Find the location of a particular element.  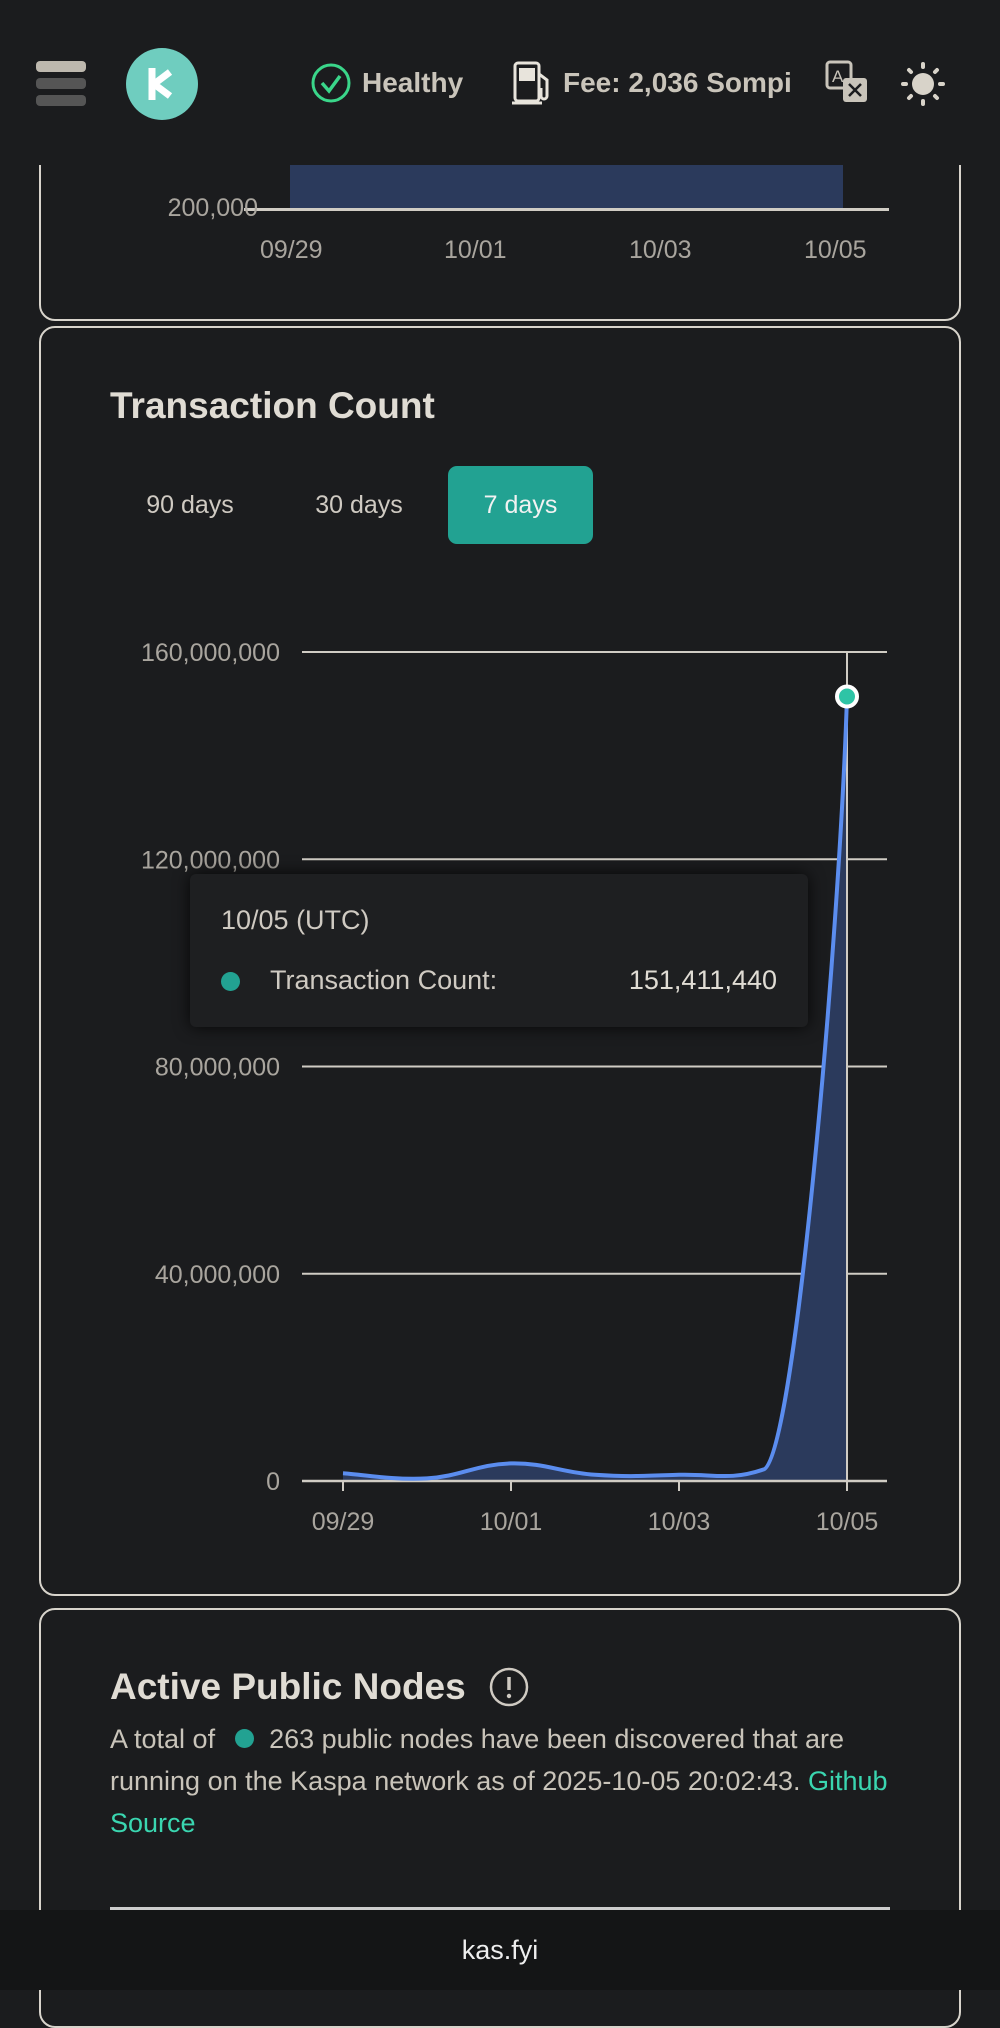

translate-icon: A is located at coordinates (847, 84).